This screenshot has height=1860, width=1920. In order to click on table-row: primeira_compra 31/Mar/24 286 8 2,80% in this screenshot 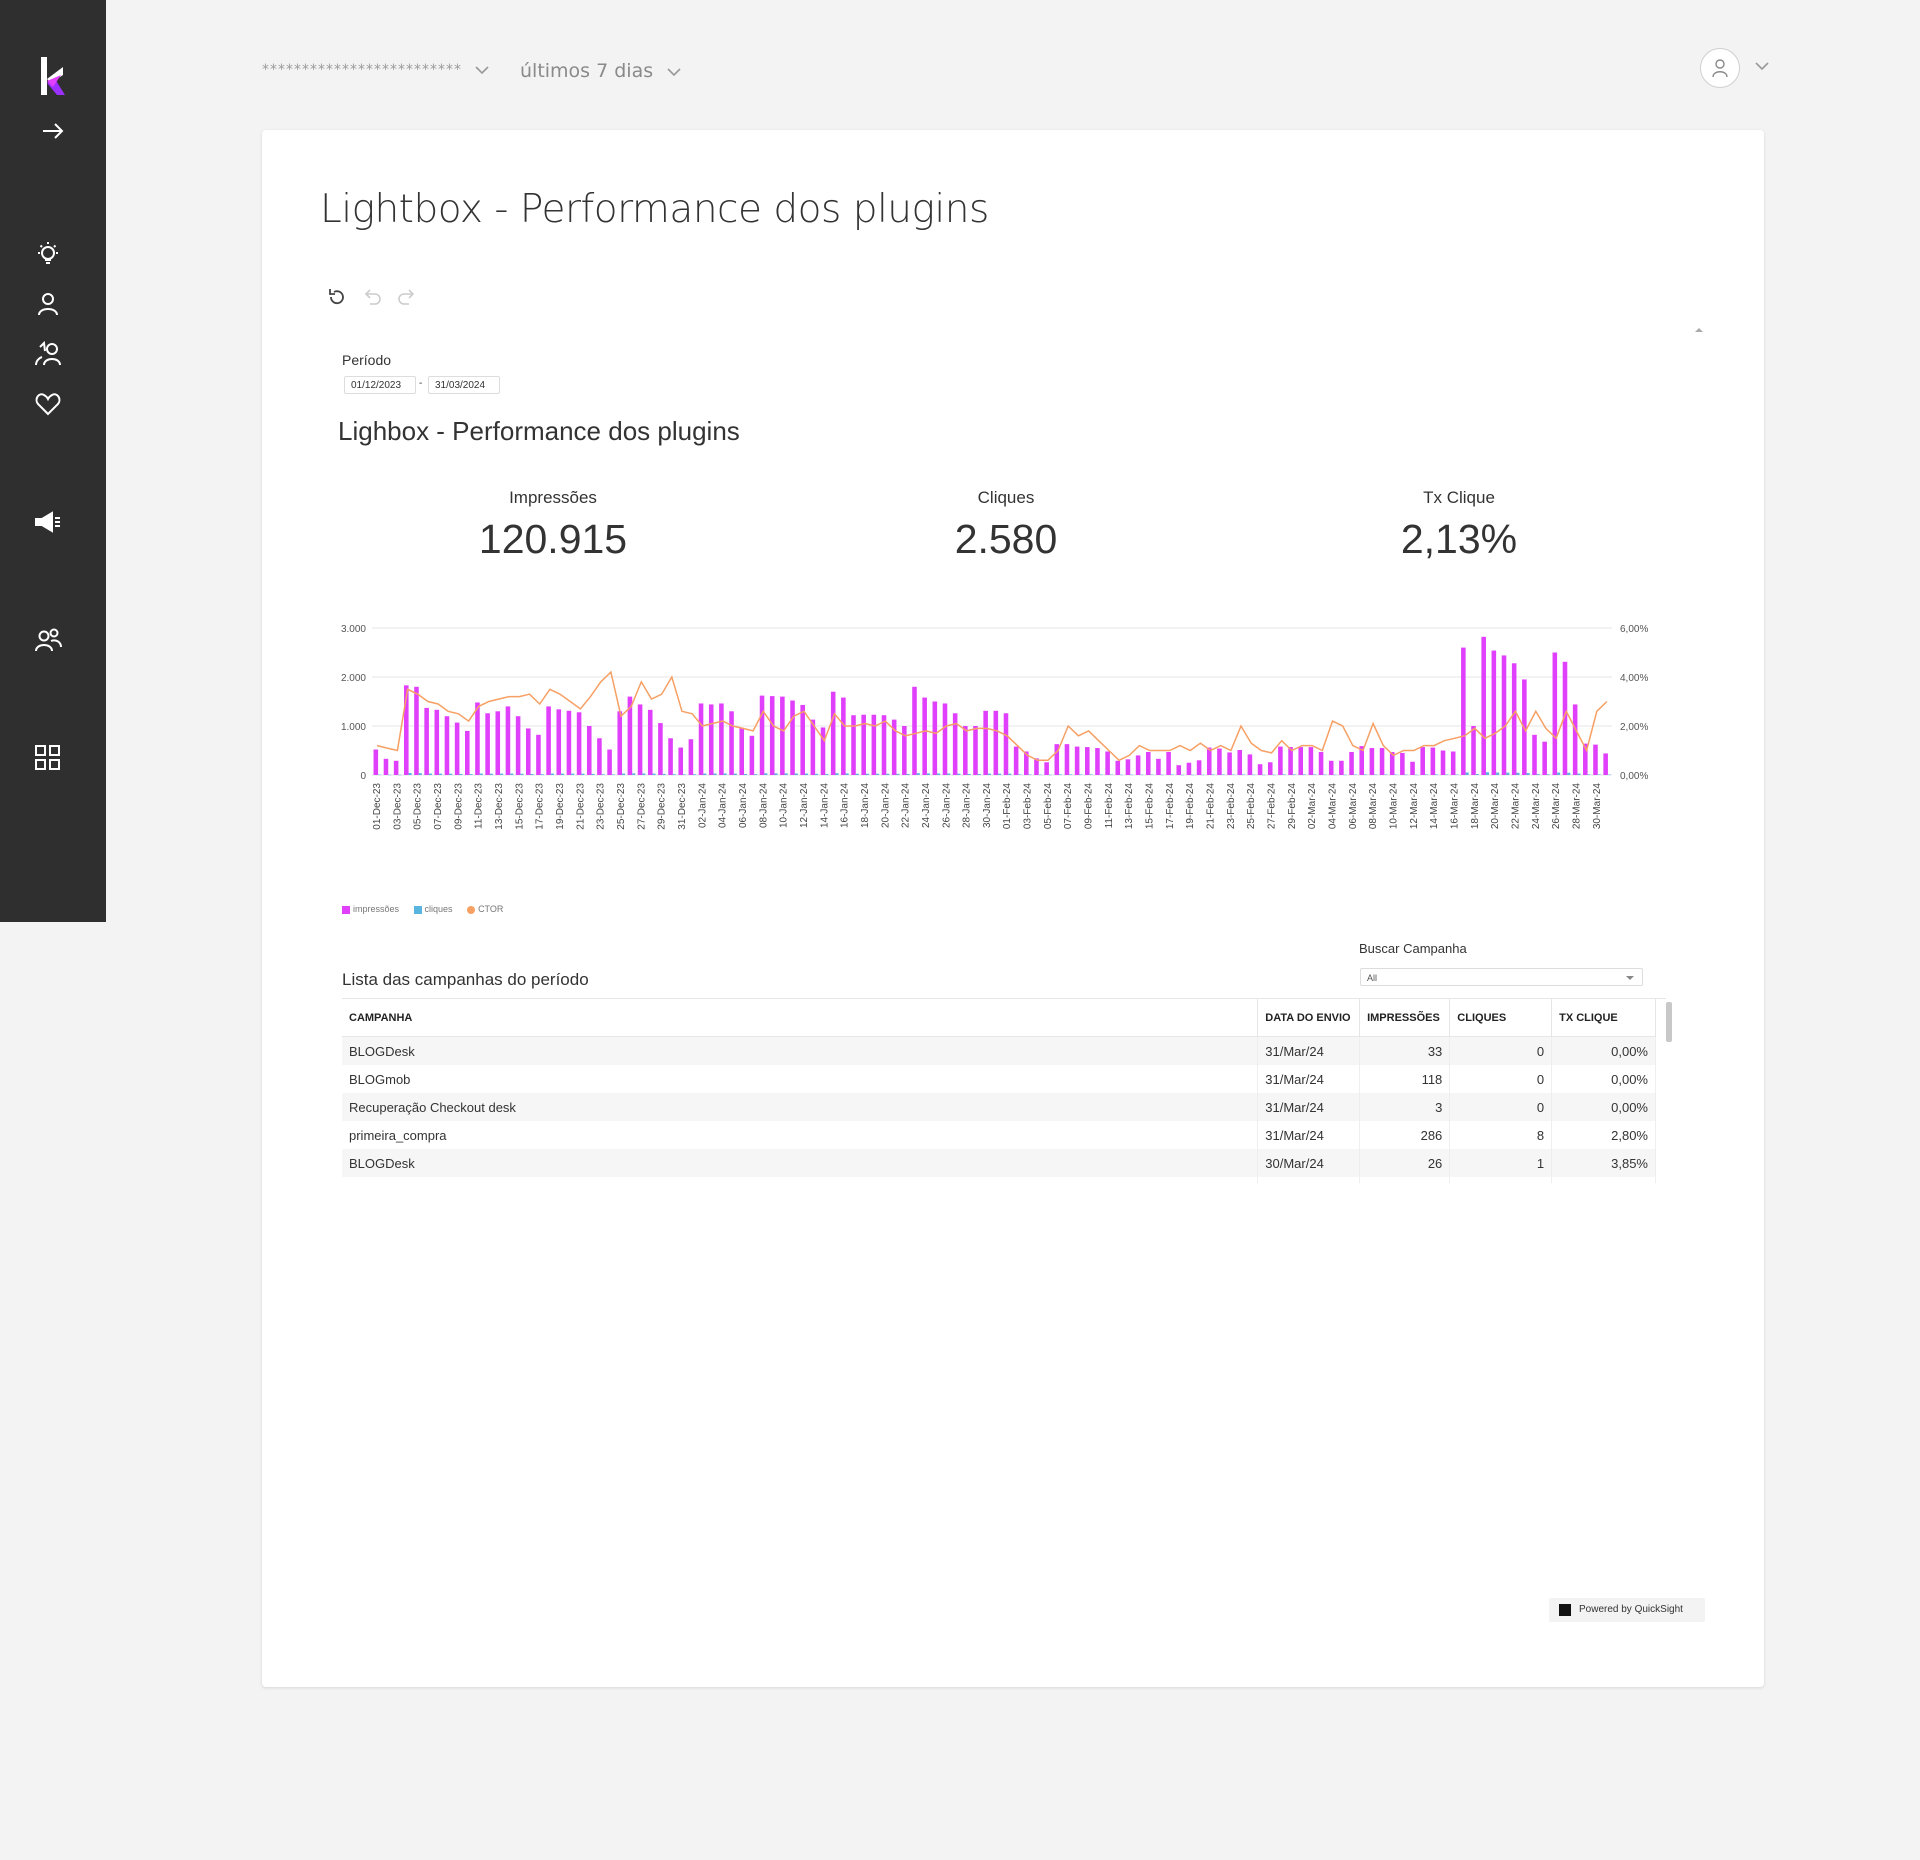, I will do `click(999, 1135)`.